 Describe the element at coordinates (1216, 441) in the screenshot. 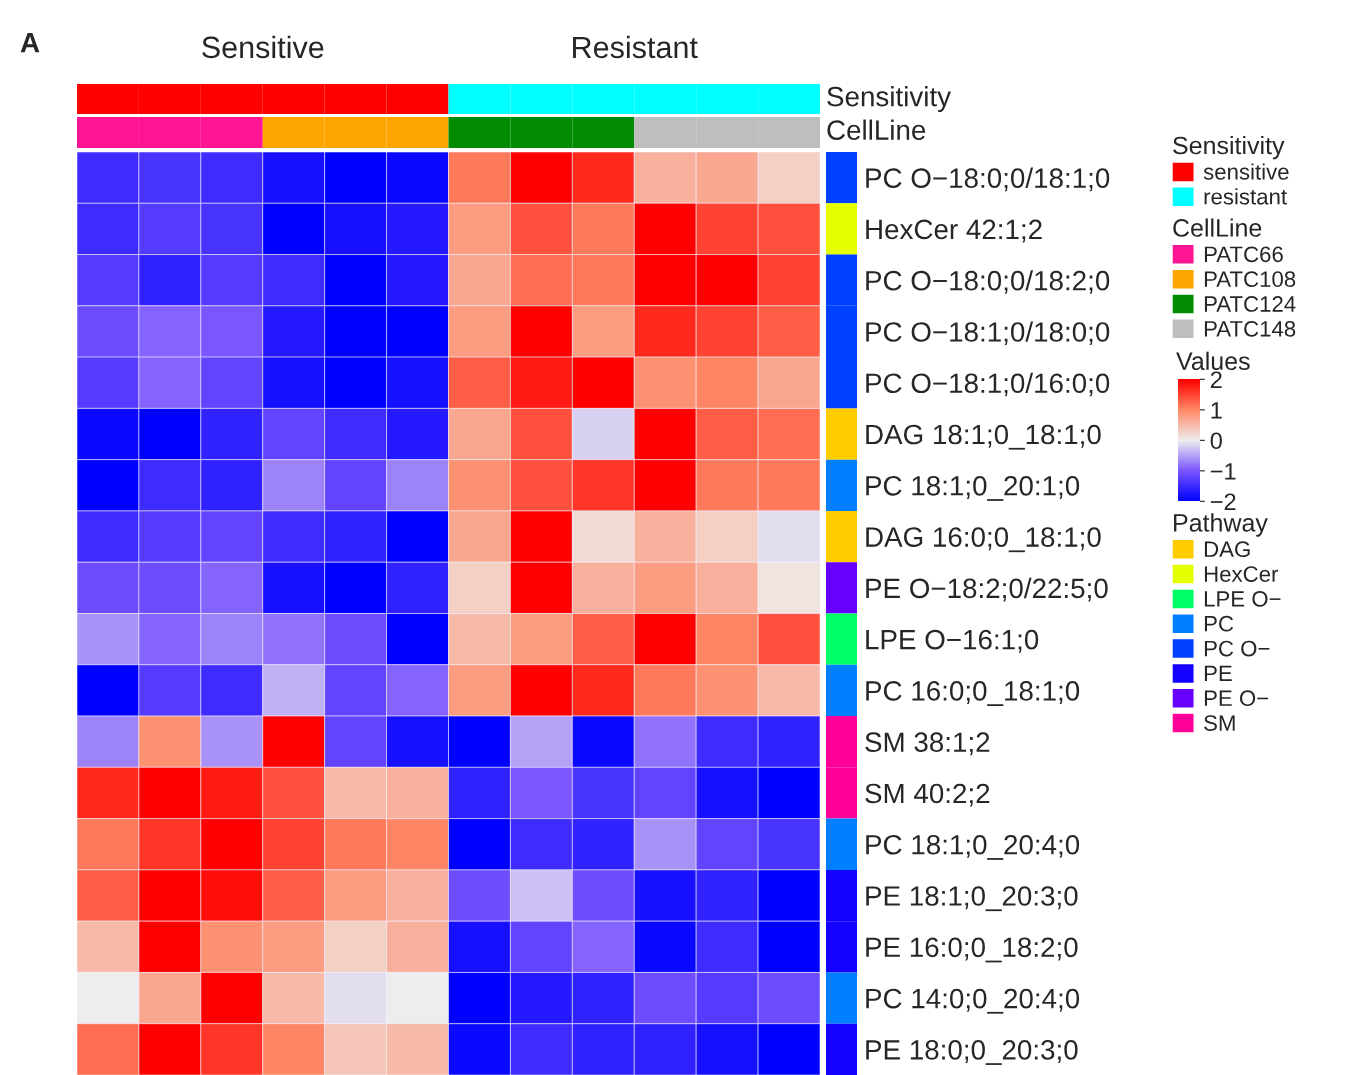

I see `color-bar-label: 0` at that location.